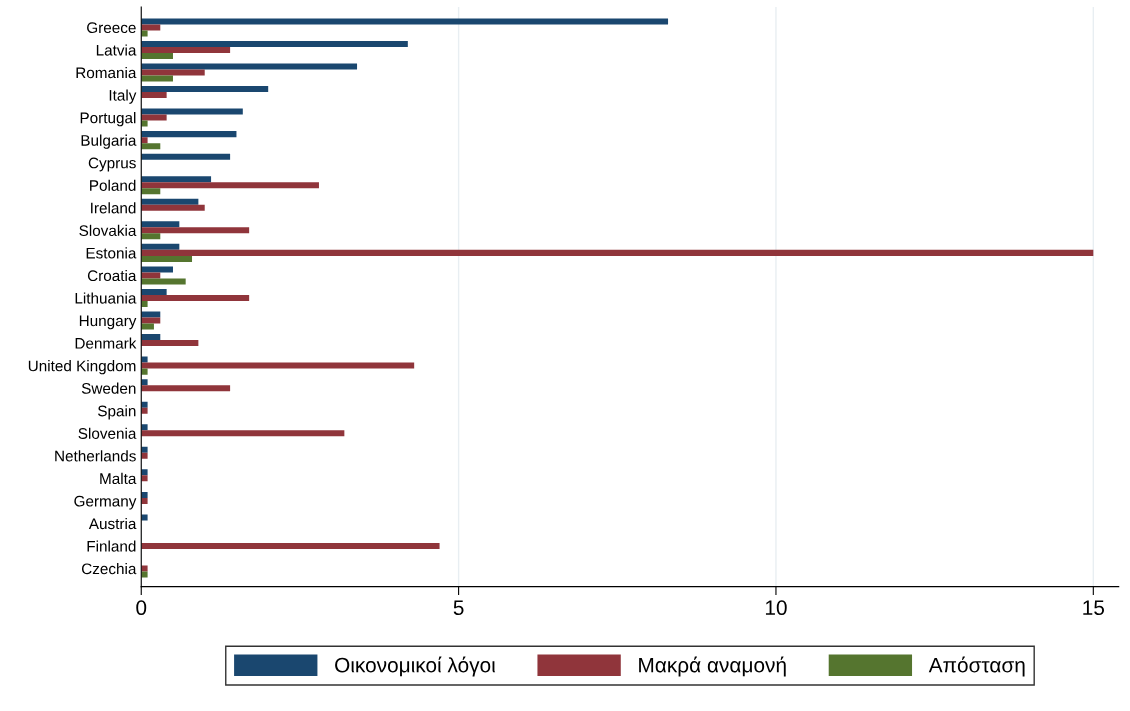 Image resolution: width=1130 pixels, height=711 pixels. I want to click on y-tick-label: Spain, so click(117, 412).